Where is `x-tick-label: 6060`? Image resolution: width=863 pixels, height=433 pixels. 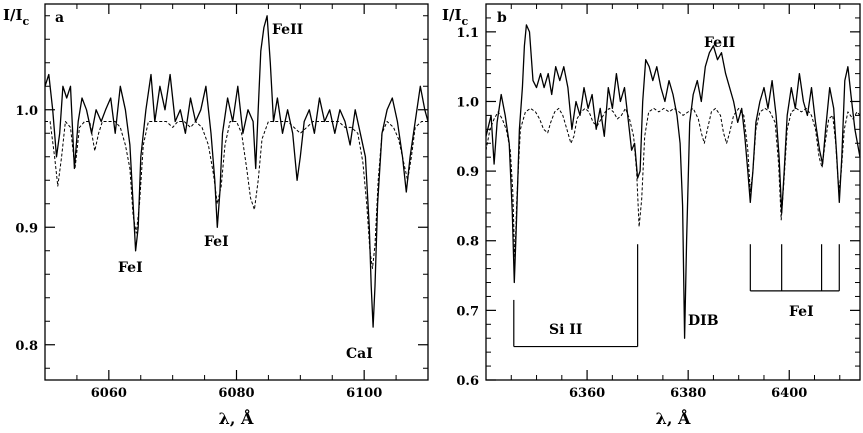 x-tick-label: 6060 is located at coordinates (109, 393).